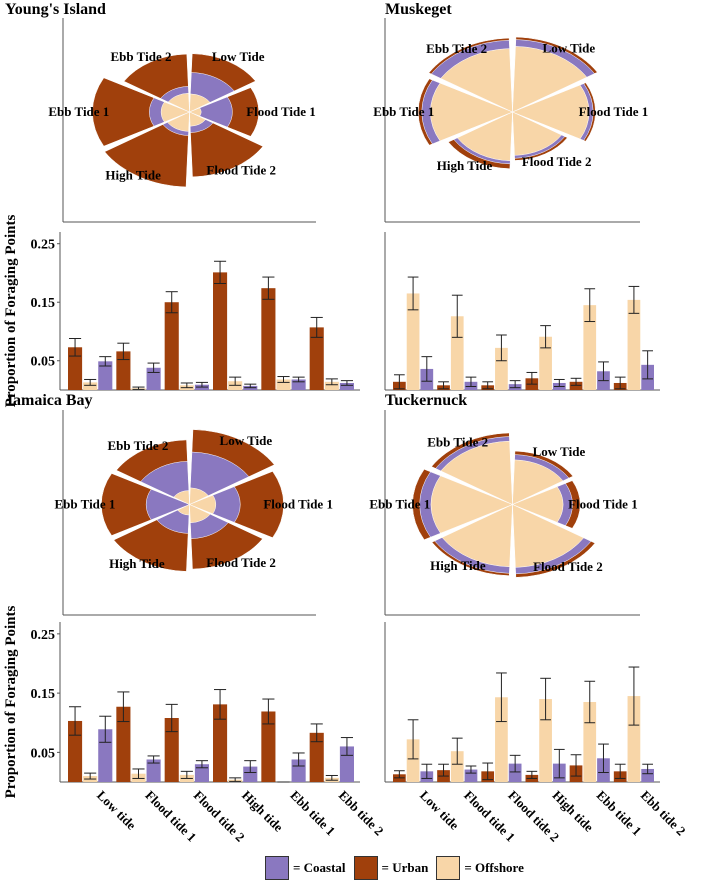  I want to click on legend-coastal: = Coastal, so click(305, 868).